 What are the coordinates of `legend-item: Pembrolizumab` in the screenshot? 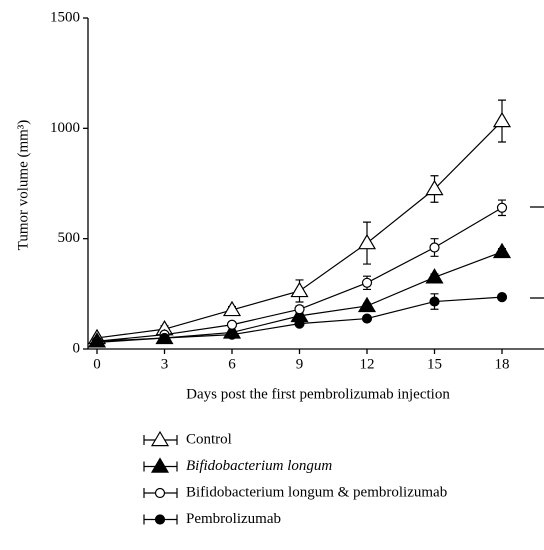 It's located at (212, 519).